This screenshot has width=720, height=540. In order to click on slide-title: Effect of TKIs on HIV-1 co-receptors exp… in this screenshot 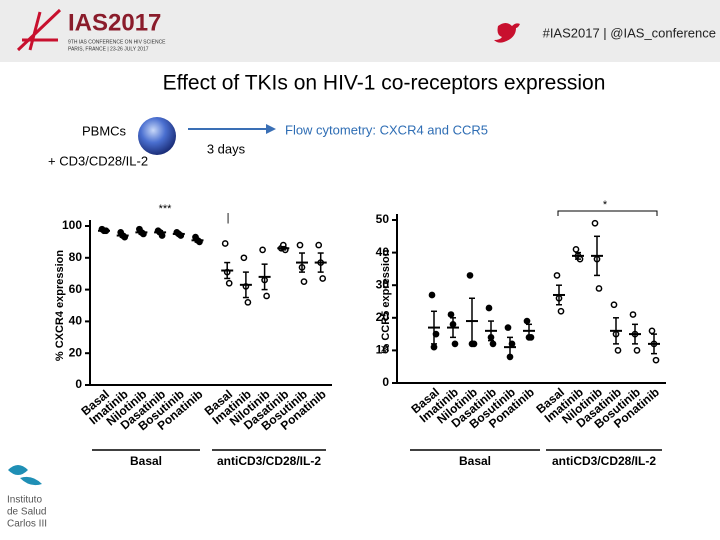, I will do `click(384, 83)`.